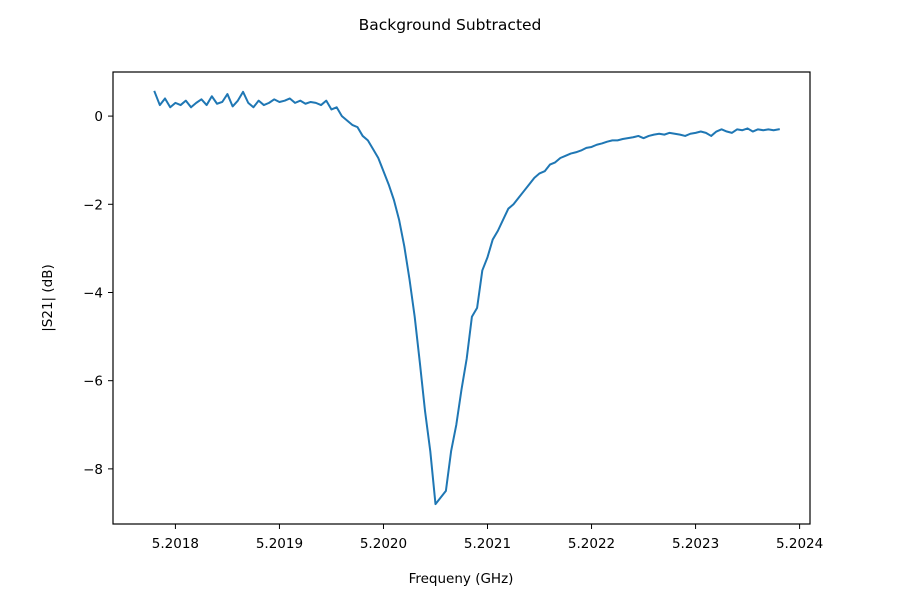  I want to click on y-tick-label: −4, so click(93, 293).